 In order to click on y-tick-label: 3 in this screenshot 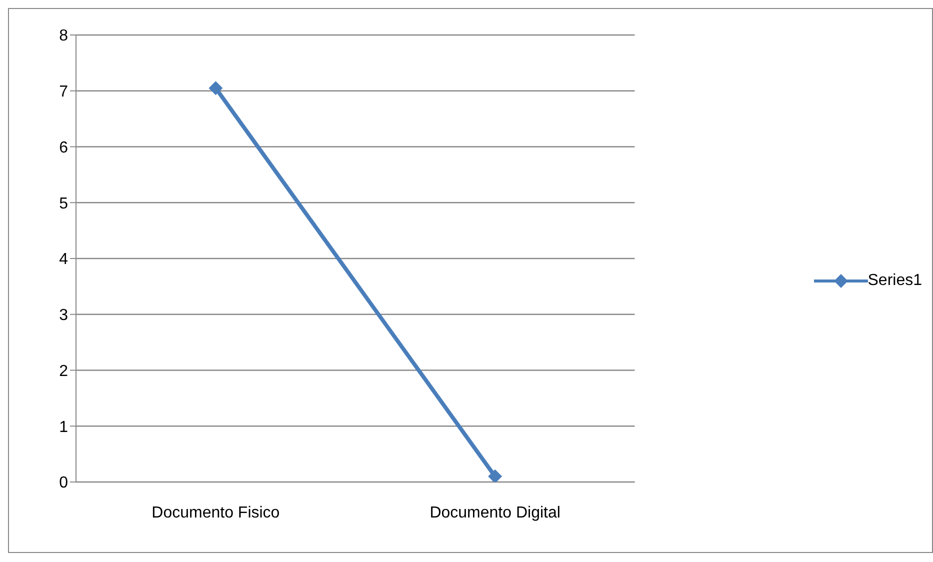, I will do `click(63, 315)`.